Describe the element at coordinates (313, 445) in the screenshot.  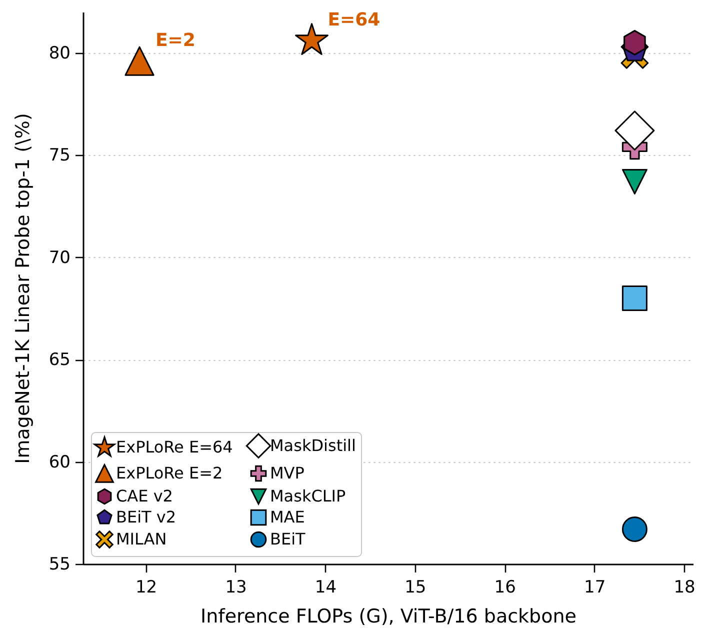
I see `legend-label: MaskDistill` at that location.